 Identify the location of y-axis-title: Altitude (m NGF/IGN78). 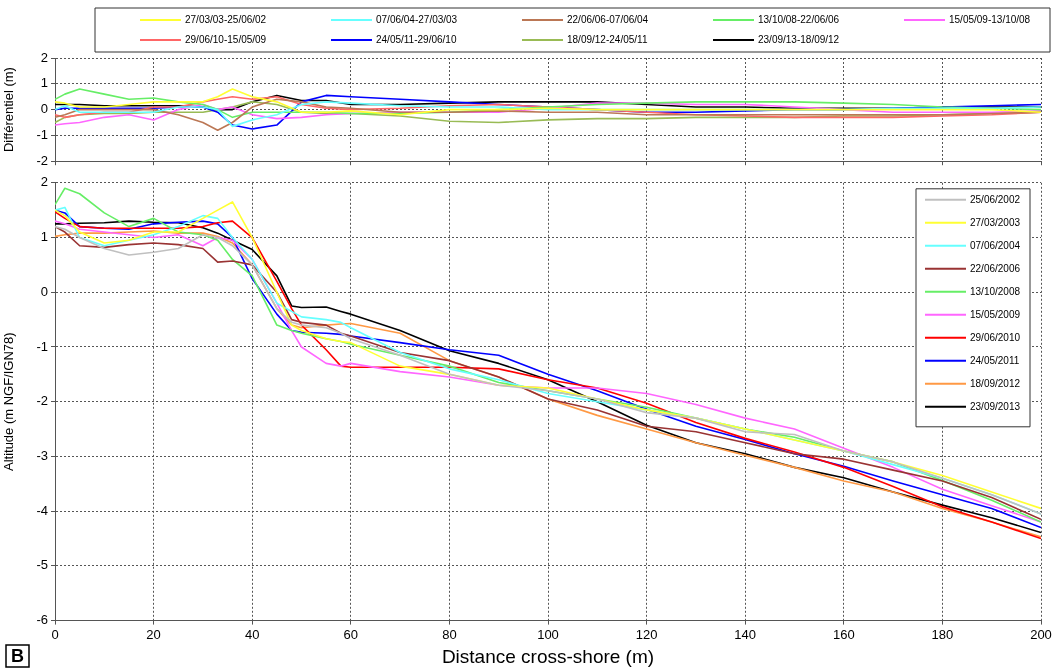
(9, 402).